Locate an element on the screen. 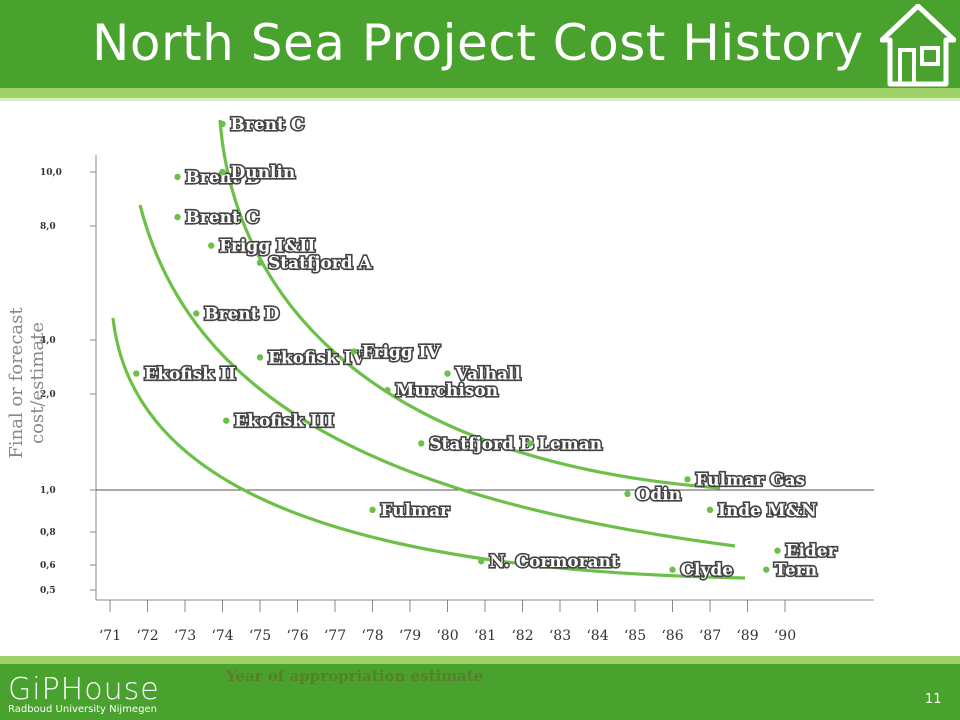 This screenshot has width=960, height=720. data-label: Clyde is located at coordinates (707, 571).